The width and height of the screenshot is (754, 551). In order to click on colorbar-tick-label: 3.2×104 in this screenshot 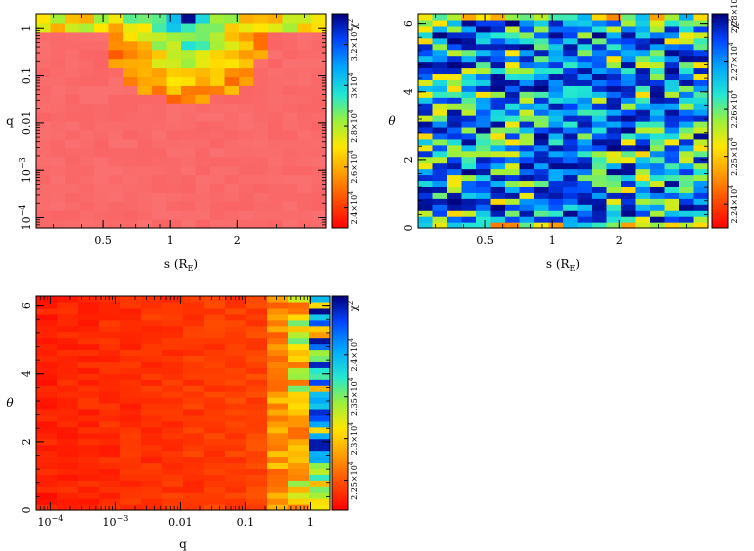, I will do `click(353, 45)`.